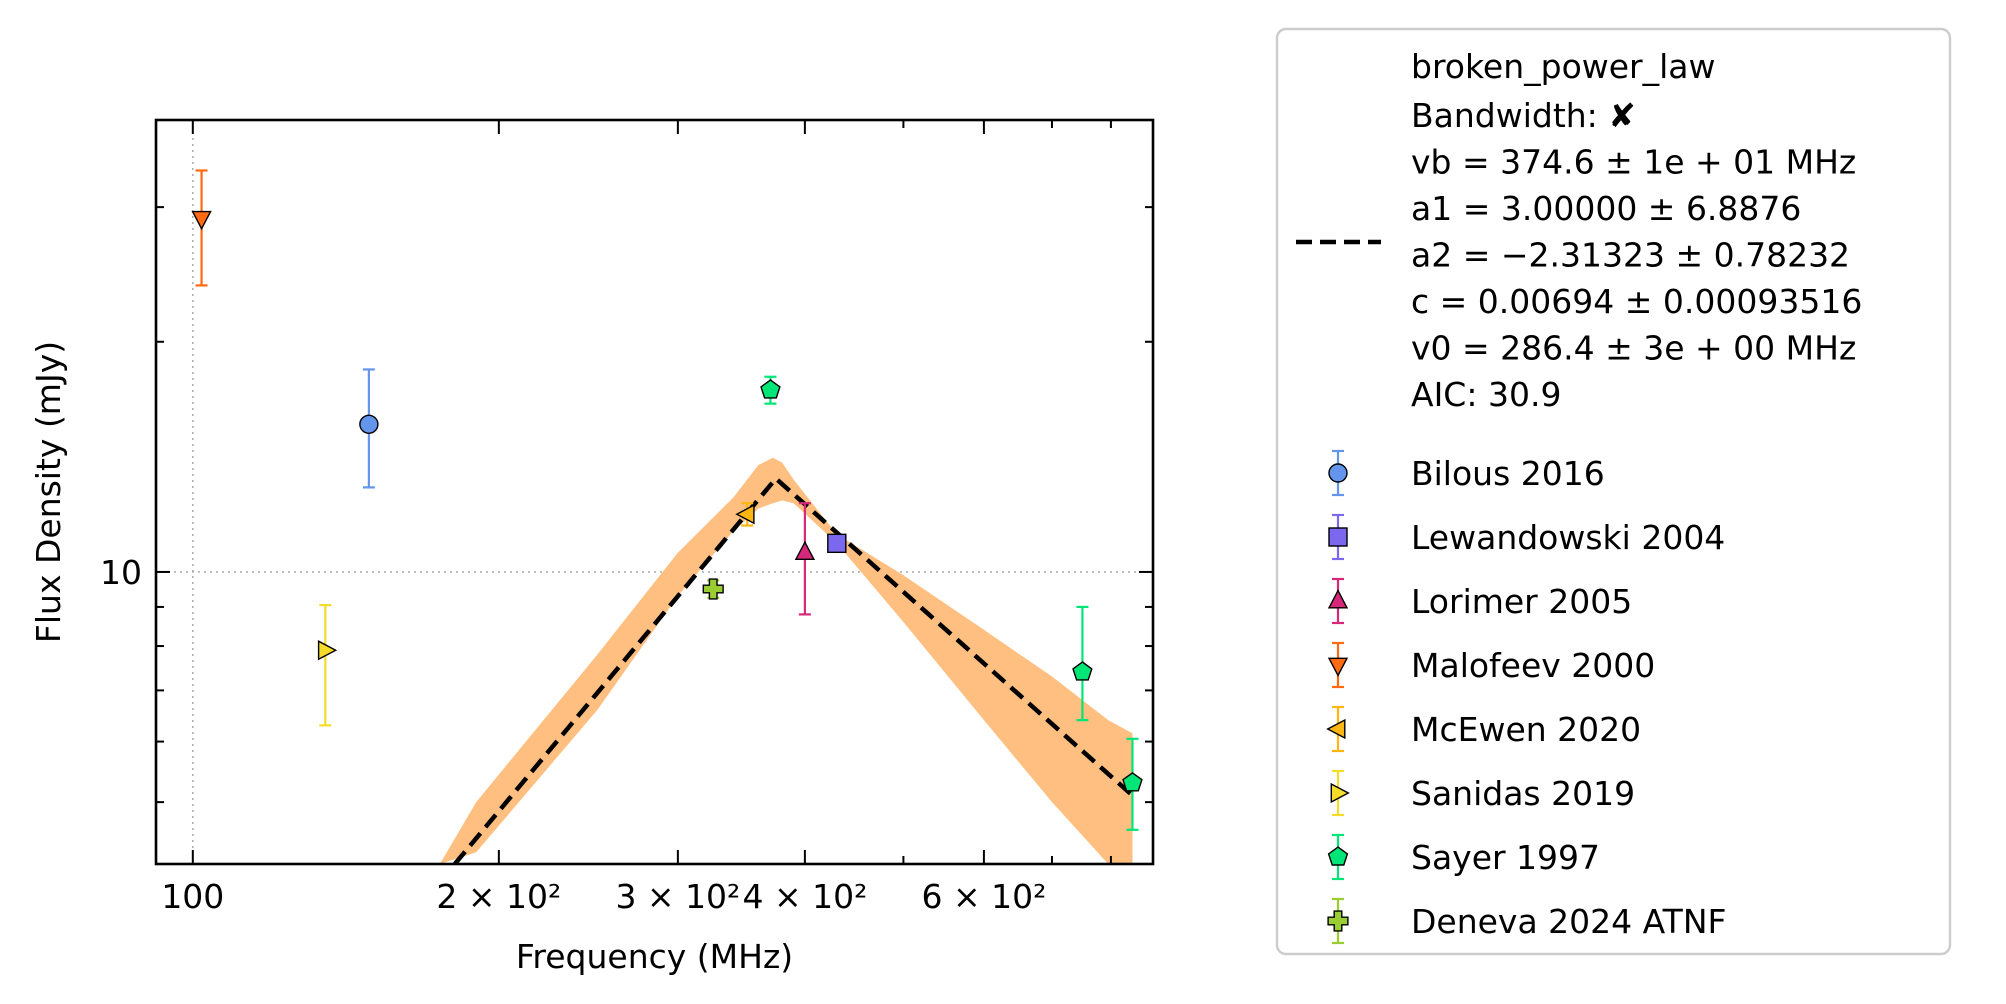  I want to click on x-tick-label-200: 2 × 10², so click(498, 896).